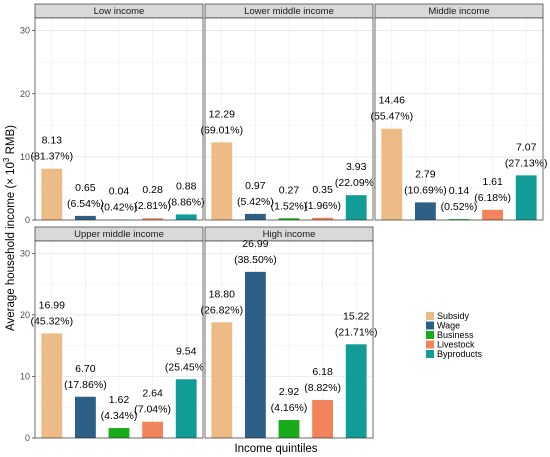 The width and height of the screenshot is (550, 457). Describe the element at coordinates (425, 190) in the screenshot. I see `percent-label: (10.69%)` at that location.